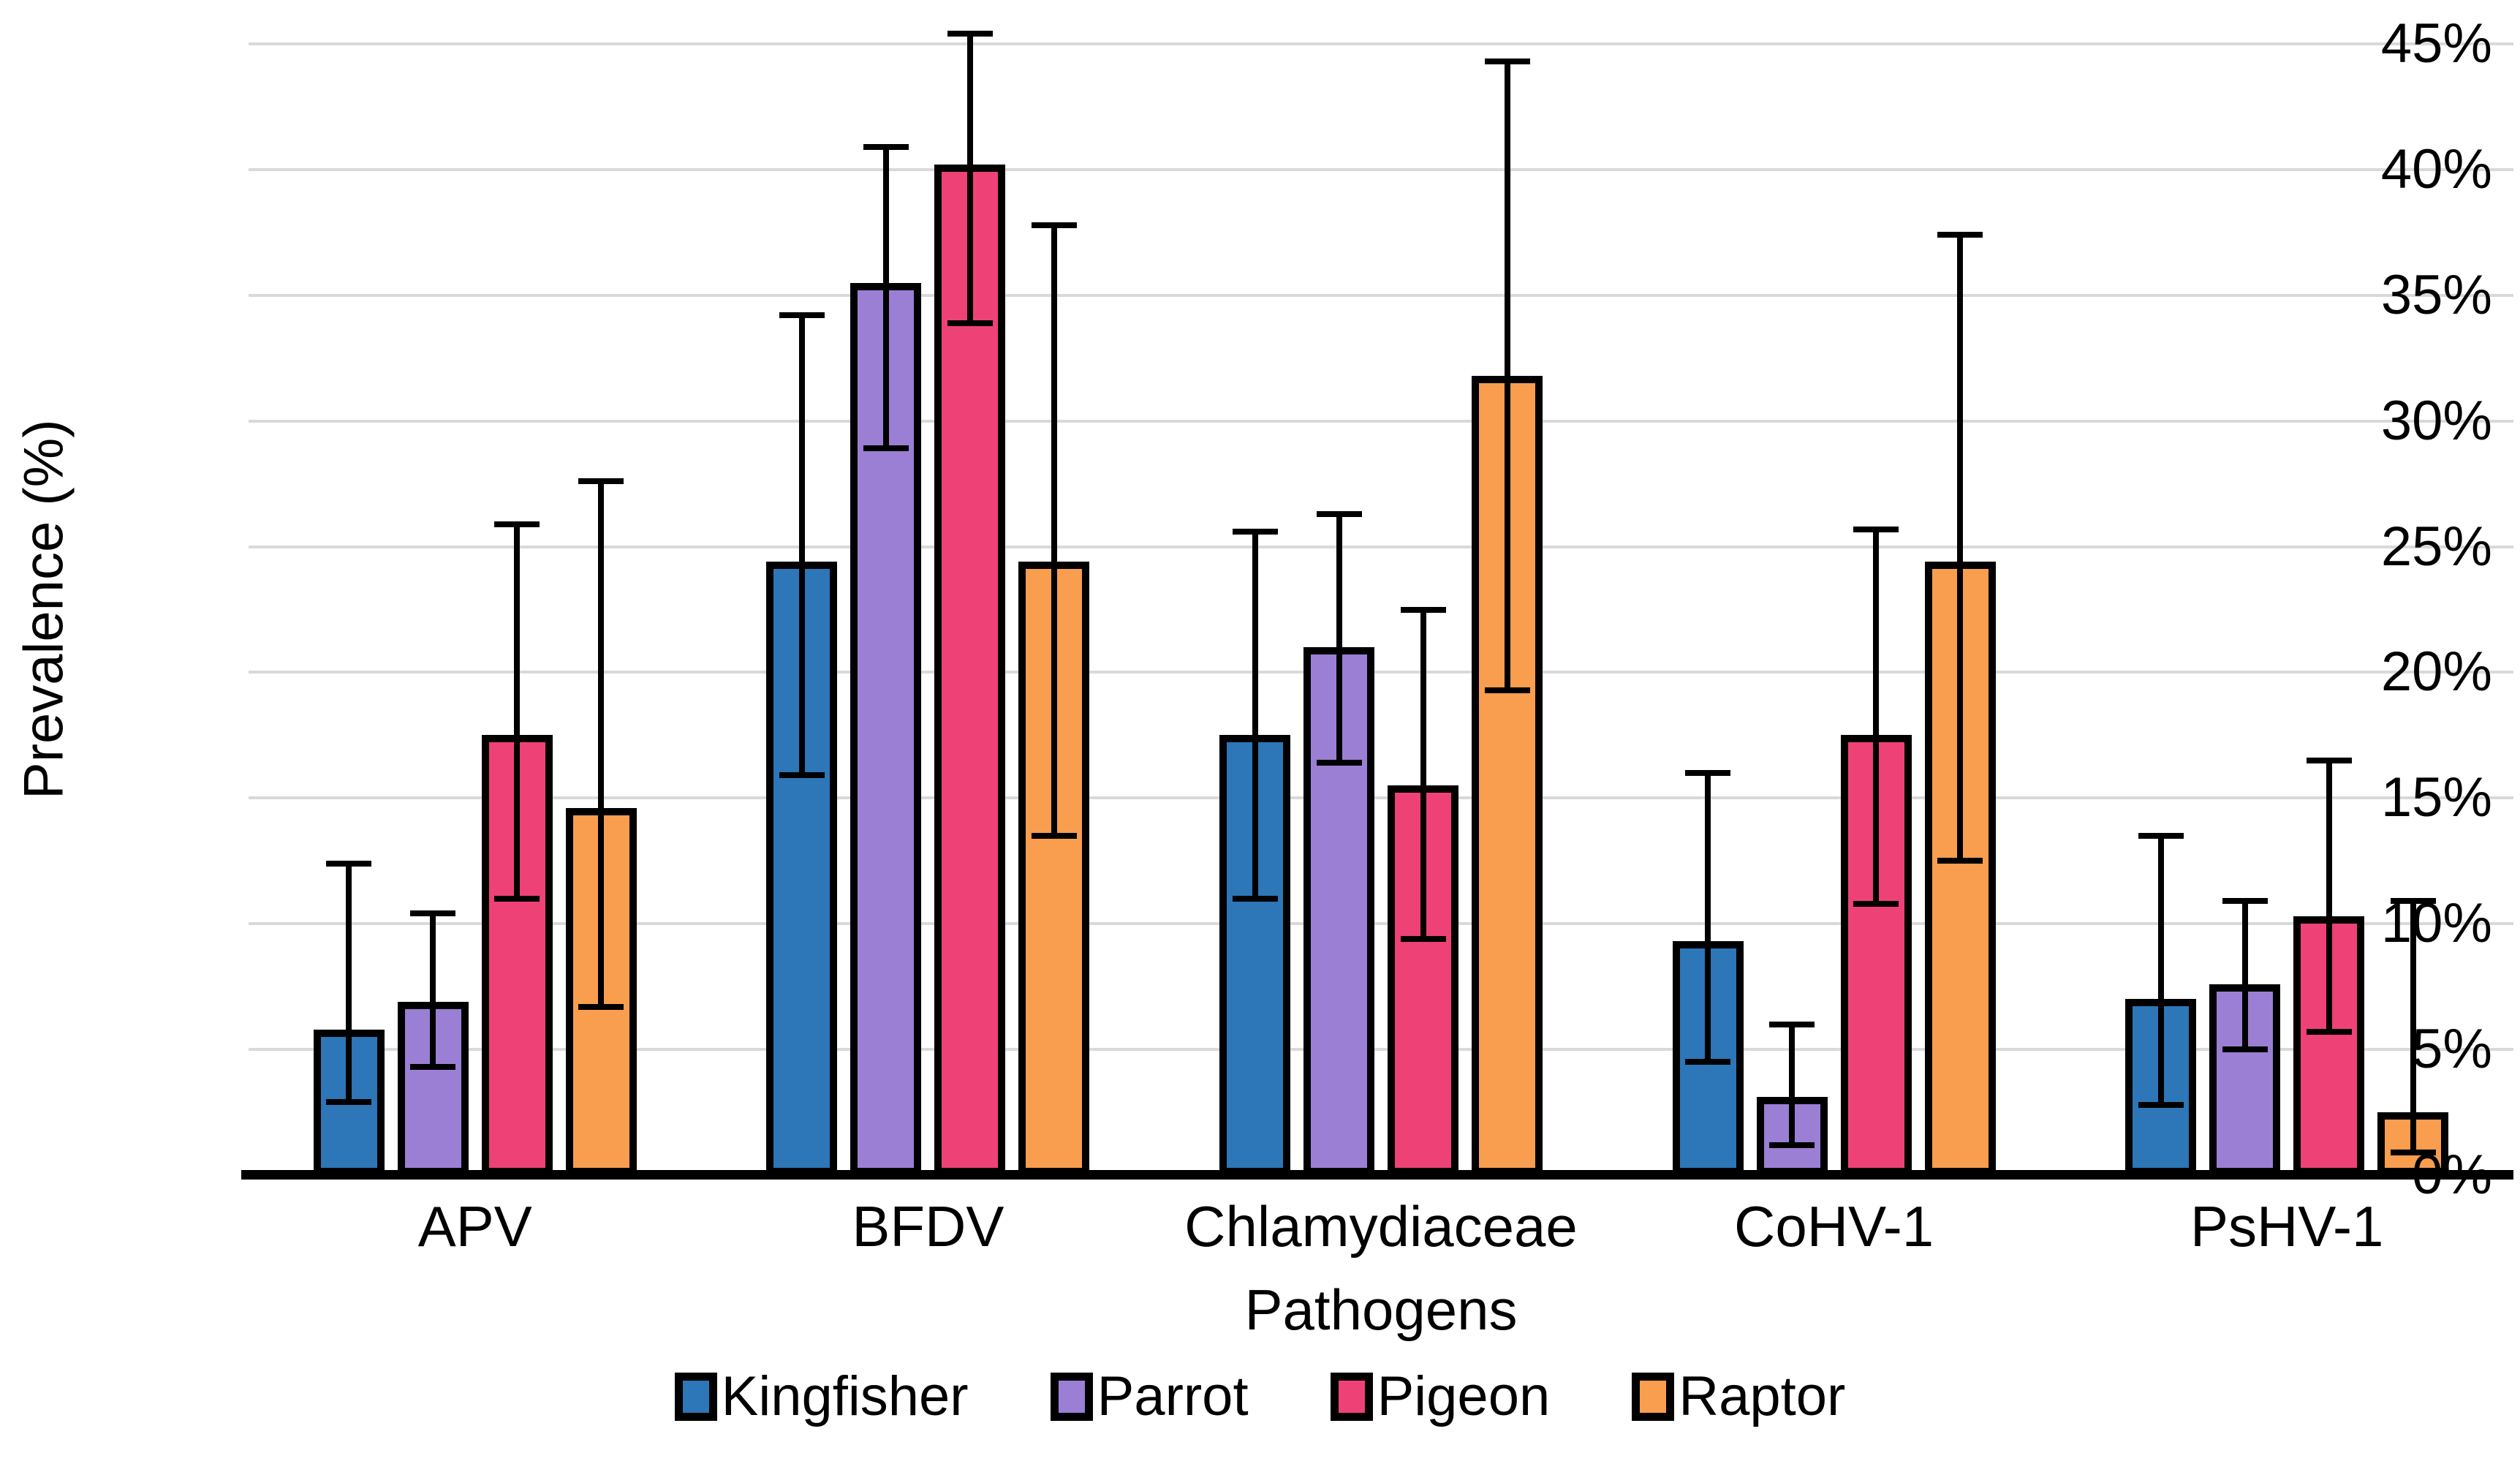 Image resolution: width=2520 pixels, height=1464 pixels. I want to click on error-bar-raptor-bfdv, so click(1054, 530).